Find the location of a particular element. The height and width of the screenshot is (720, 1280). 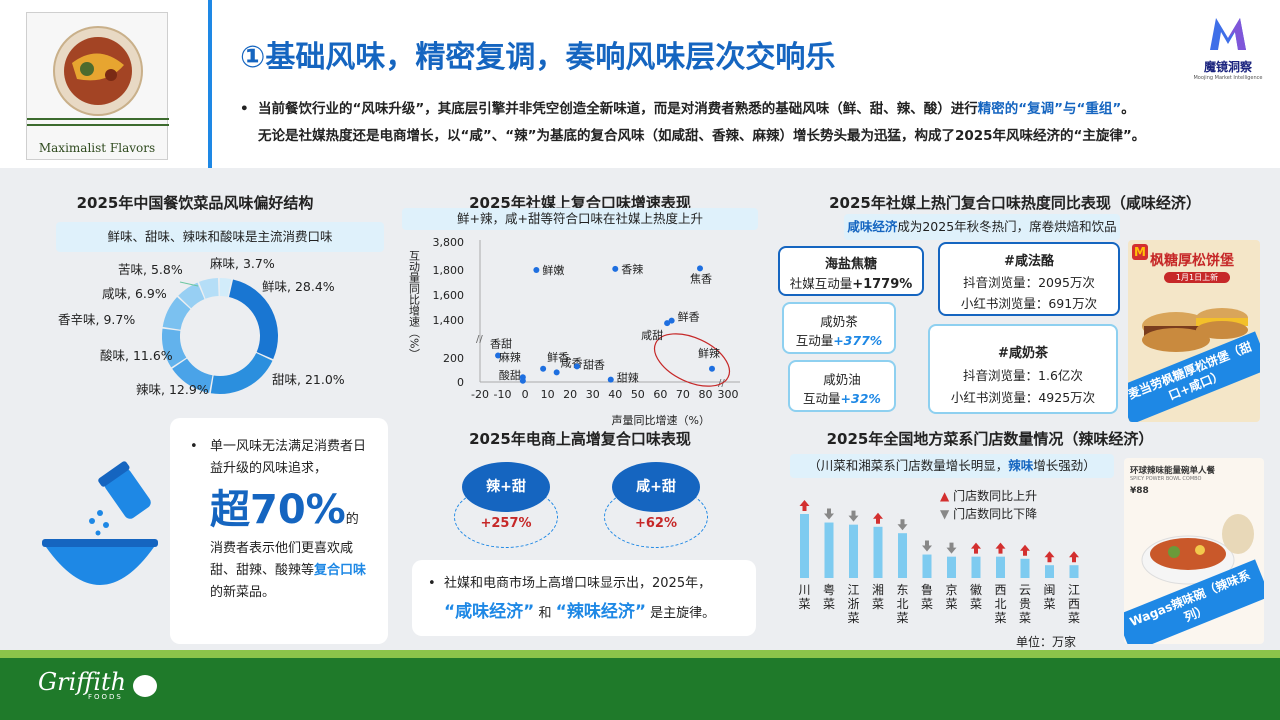

leader-line is located at coordinates (189, 284).